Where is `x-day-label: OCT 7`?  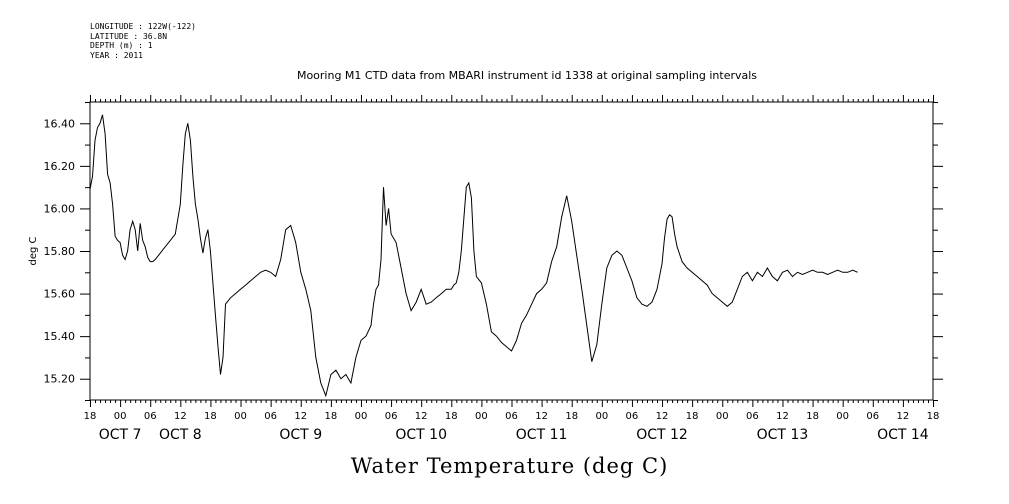
x-day-label: OCT 7 is located at coordinates (120, 435).